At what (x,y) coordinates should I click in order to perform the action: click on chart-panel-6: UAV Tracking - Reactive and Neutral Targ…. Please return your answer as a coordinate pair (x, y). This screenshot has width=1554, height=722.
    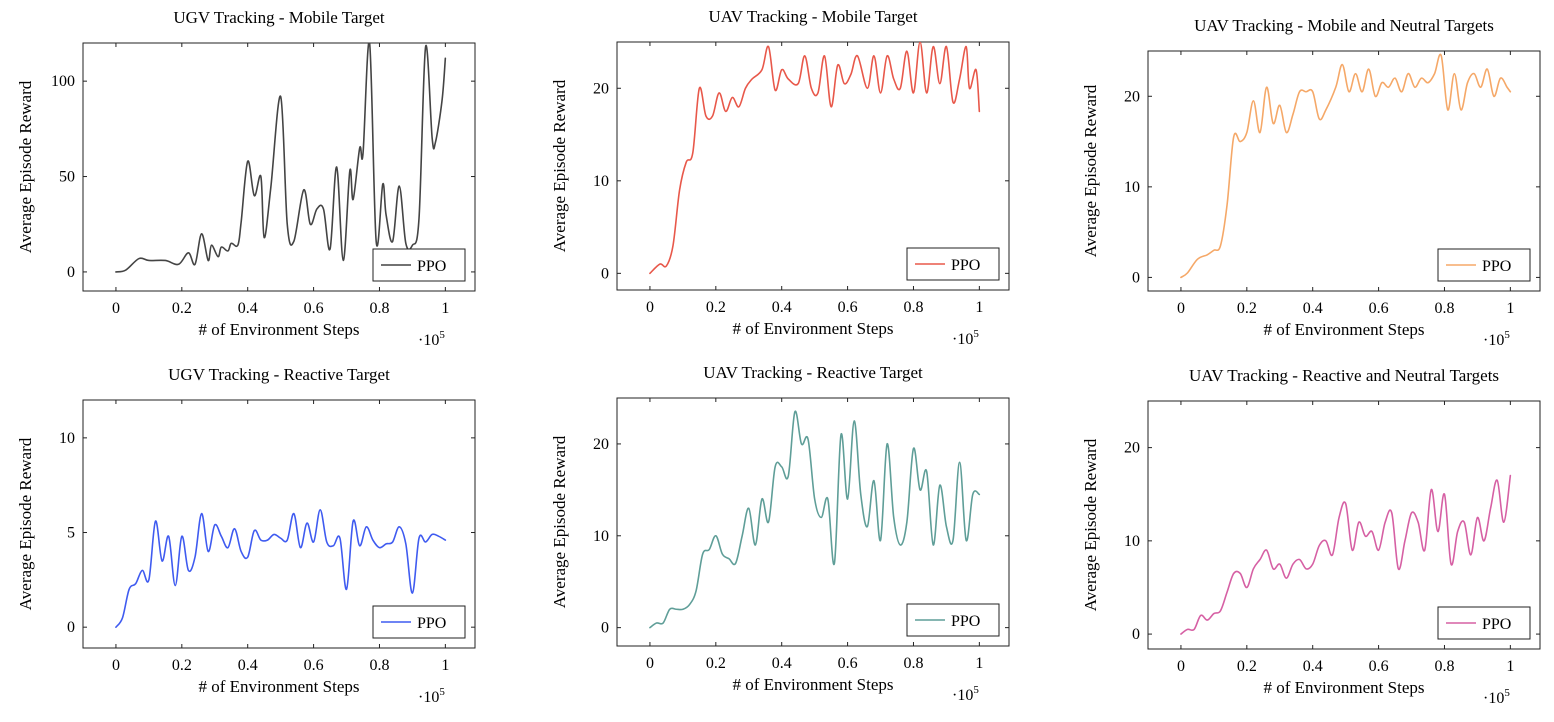
    Looking at the image, I should click on (1311, 536).